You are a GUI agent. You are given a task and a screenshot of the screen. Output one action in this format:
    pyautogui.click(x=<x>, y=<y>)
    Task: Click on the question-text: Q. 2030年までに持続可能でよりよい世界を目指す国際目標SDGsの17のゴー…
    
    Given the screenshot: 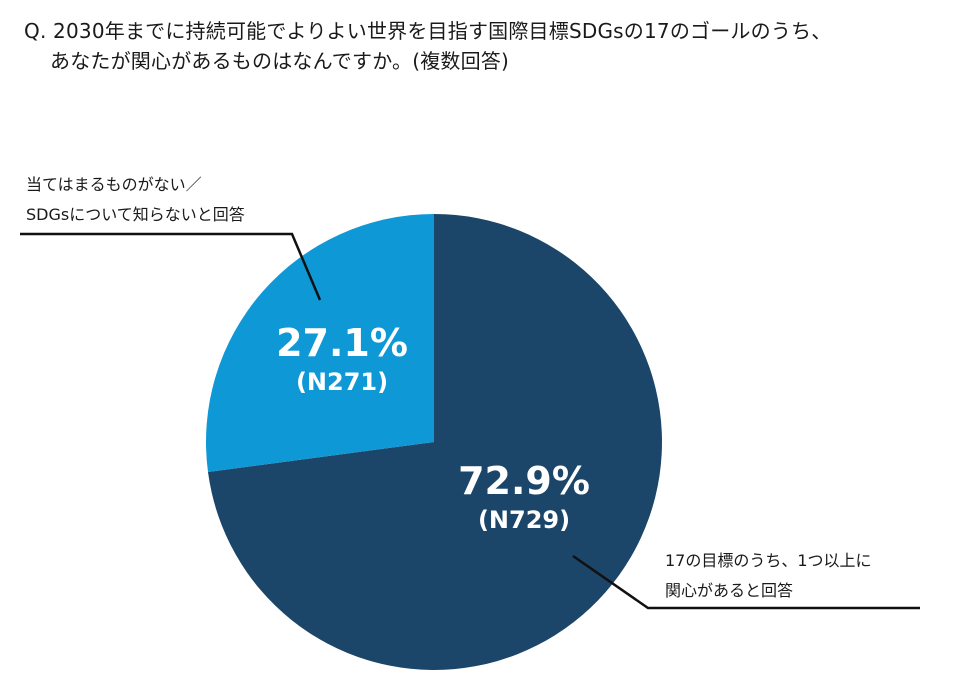 What is the action you would take?
    pyautogui.click(x=484, y=46)
    